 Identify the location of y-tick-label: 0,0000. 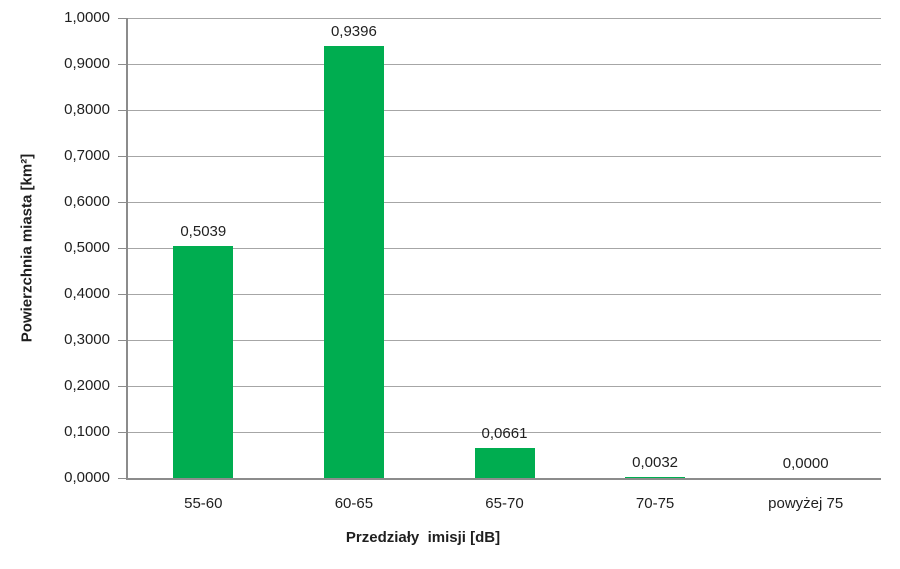
(87, 477).